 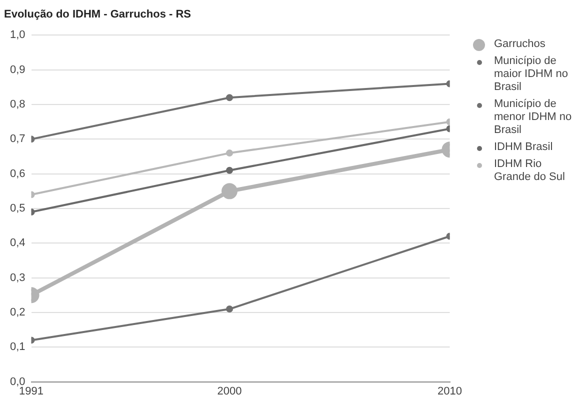 I want to click on y-tick-label: 1,0, so click(x=18, y=35).